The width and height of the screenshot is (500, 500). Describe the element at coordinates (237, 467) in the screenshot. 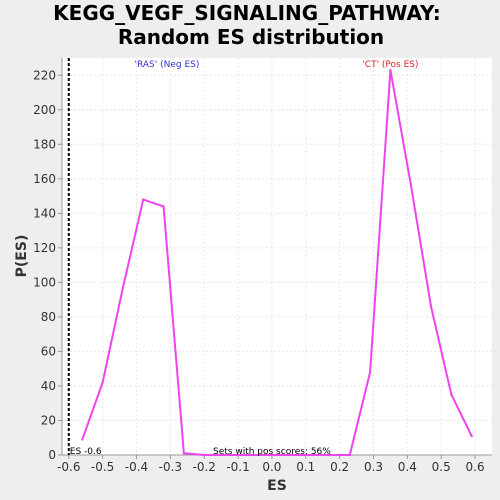

I see `x-tick-label: -0.1` at that location.